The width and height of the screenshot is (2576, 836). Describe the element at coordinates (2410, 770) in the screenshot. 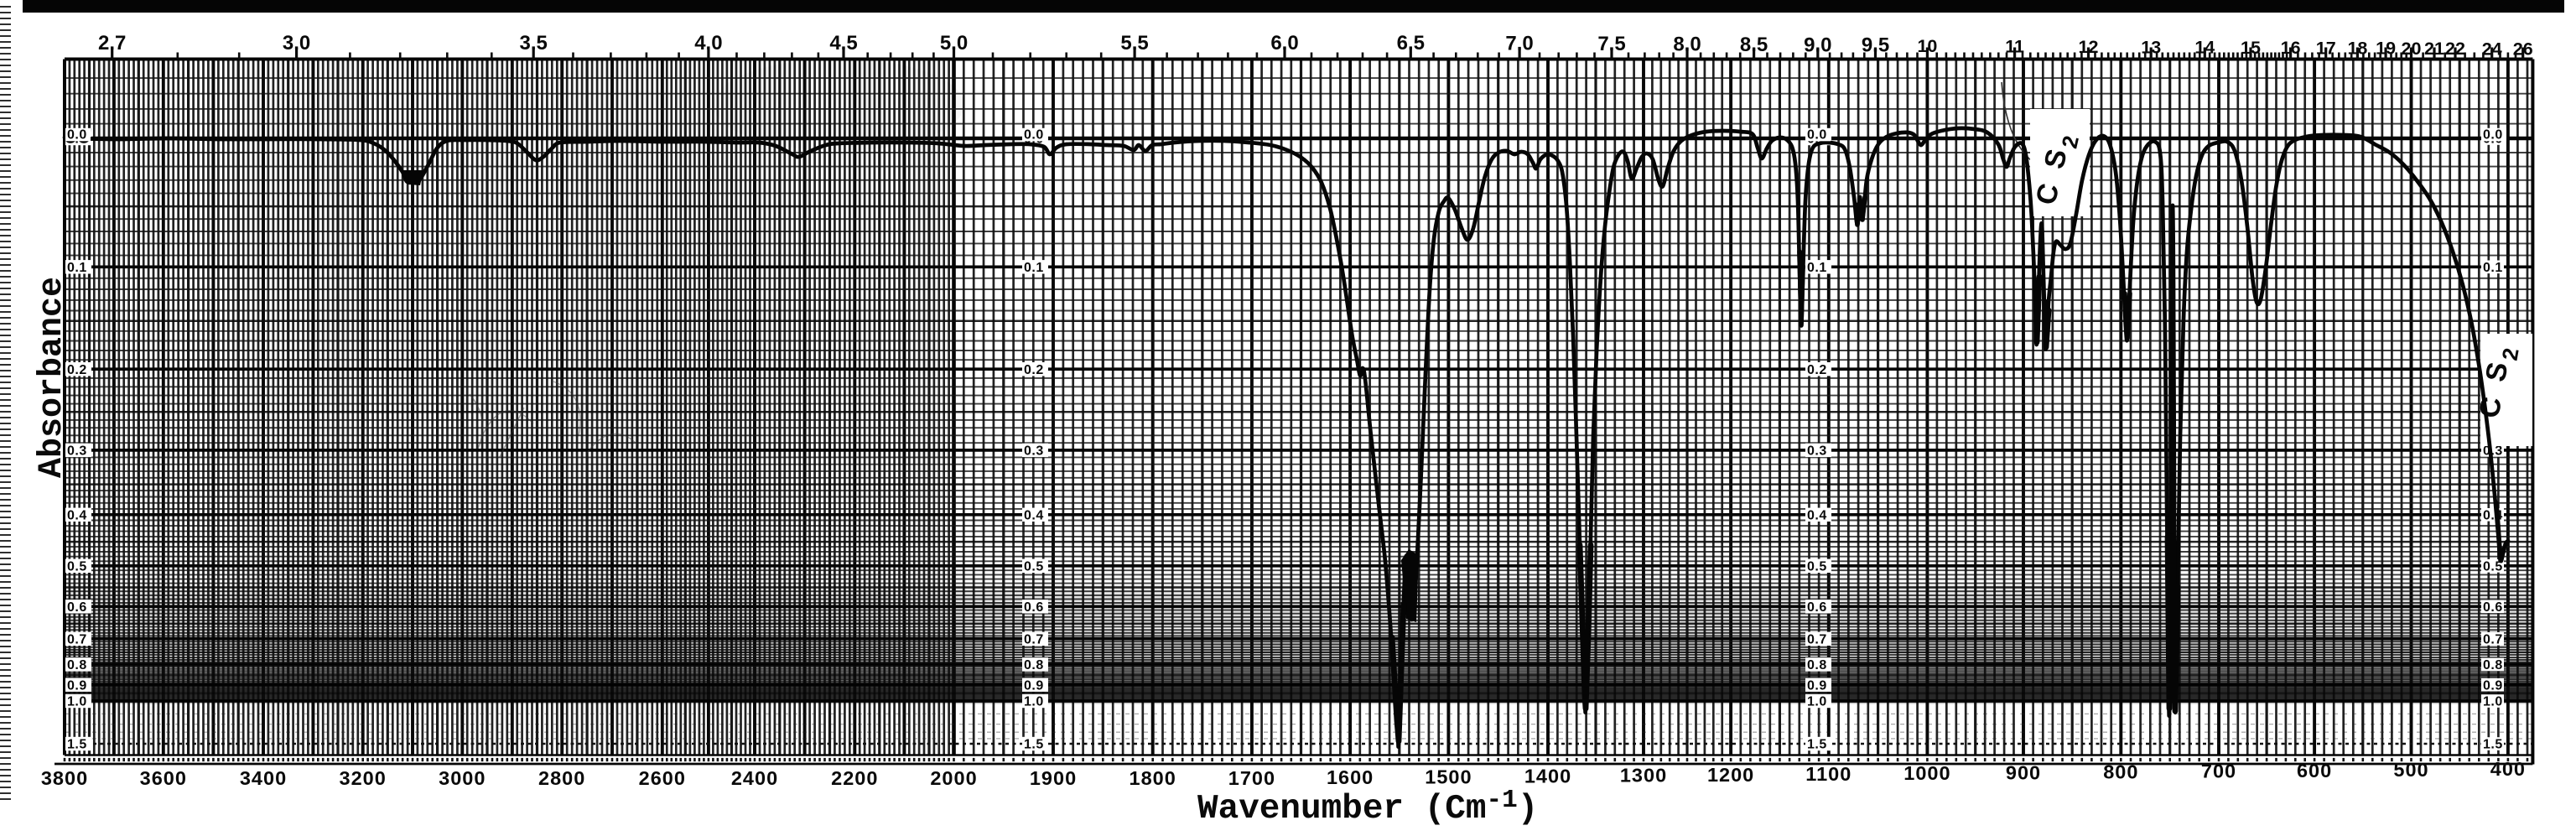

I see `svg-text: 500` at that location.